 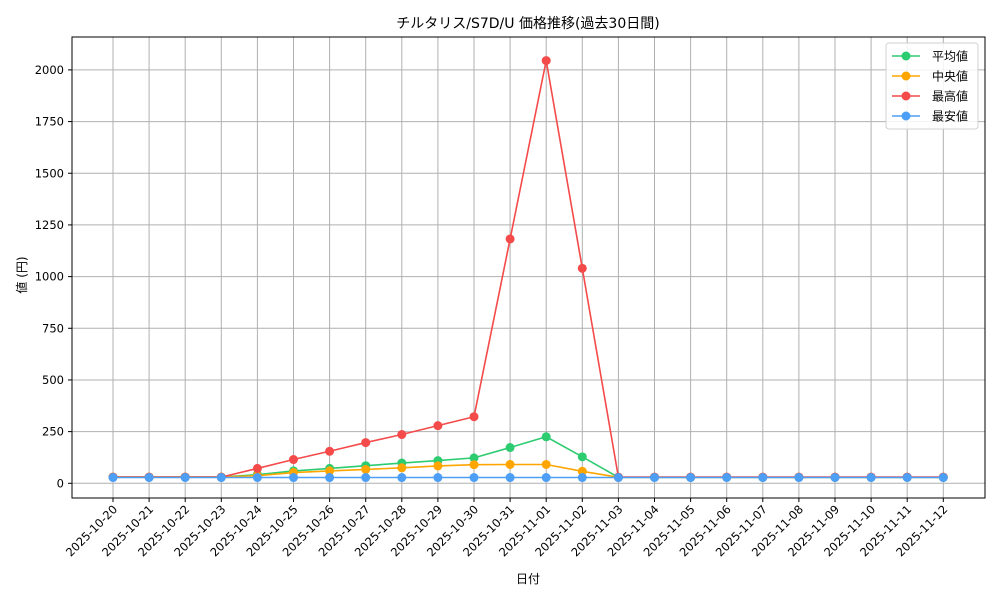 I want to click on x-axis-label: 日付, so click(x=528, y=579).